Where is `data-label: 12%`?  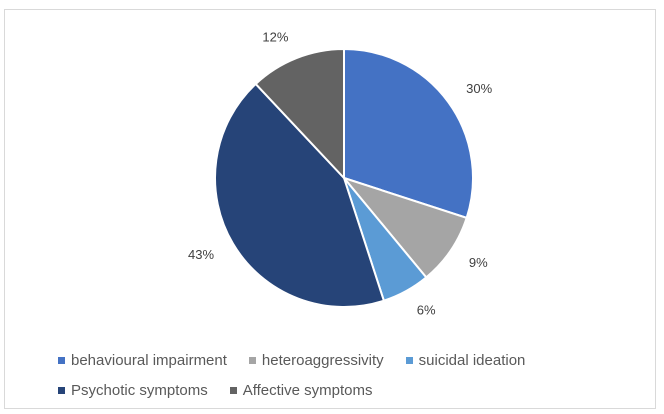
data-label: 12% is located at coordinates (275, 37).